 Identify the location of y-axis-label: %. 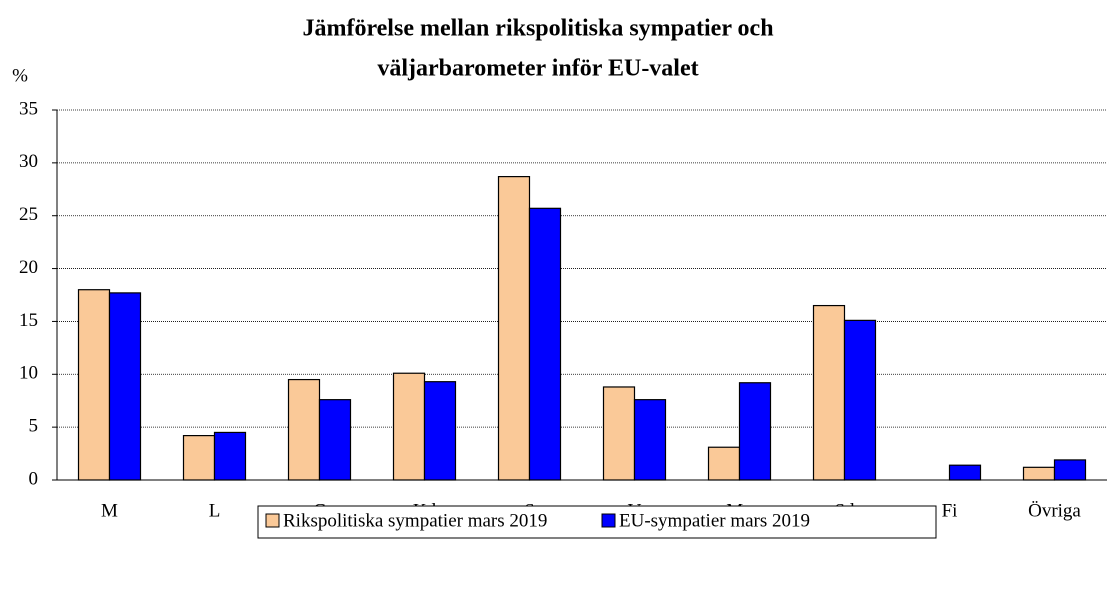
(20, 75).